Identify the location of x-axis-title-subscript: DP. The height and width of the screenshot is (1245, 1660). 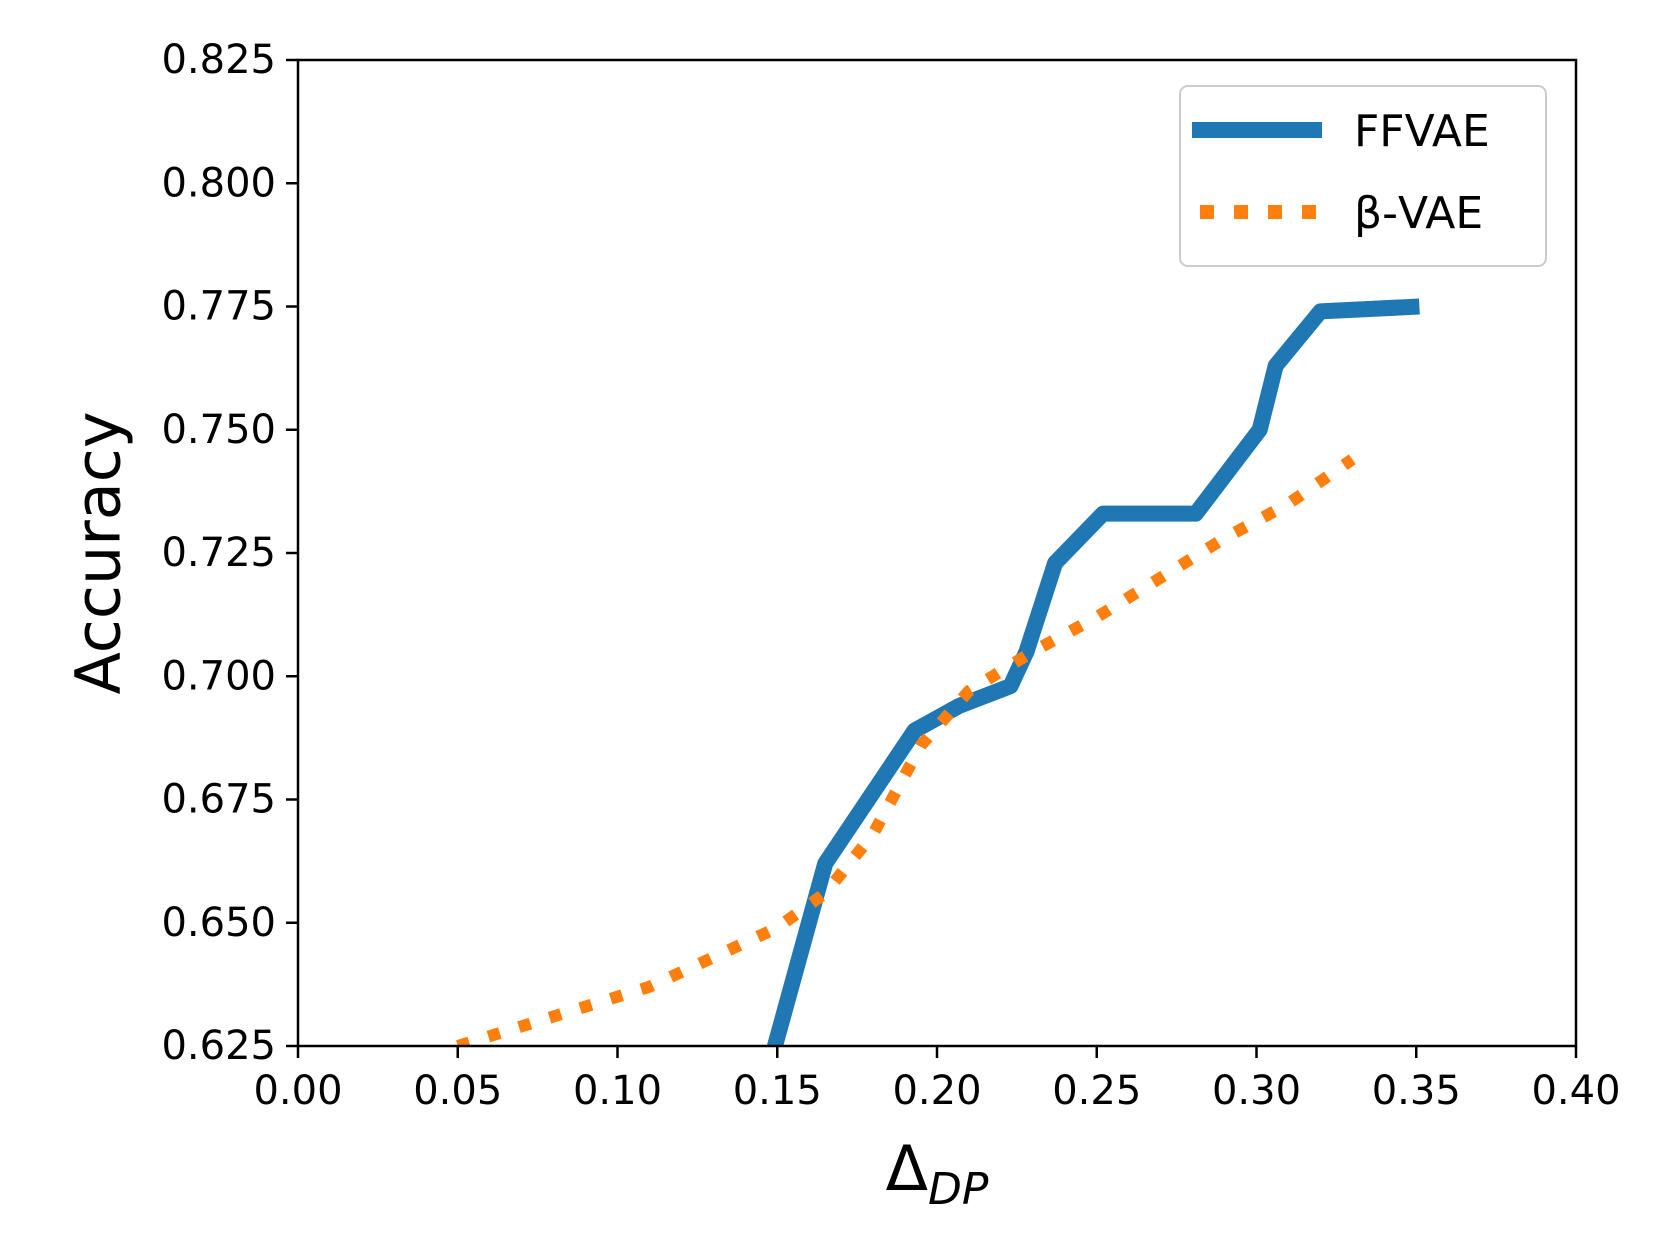
(958, 1189).